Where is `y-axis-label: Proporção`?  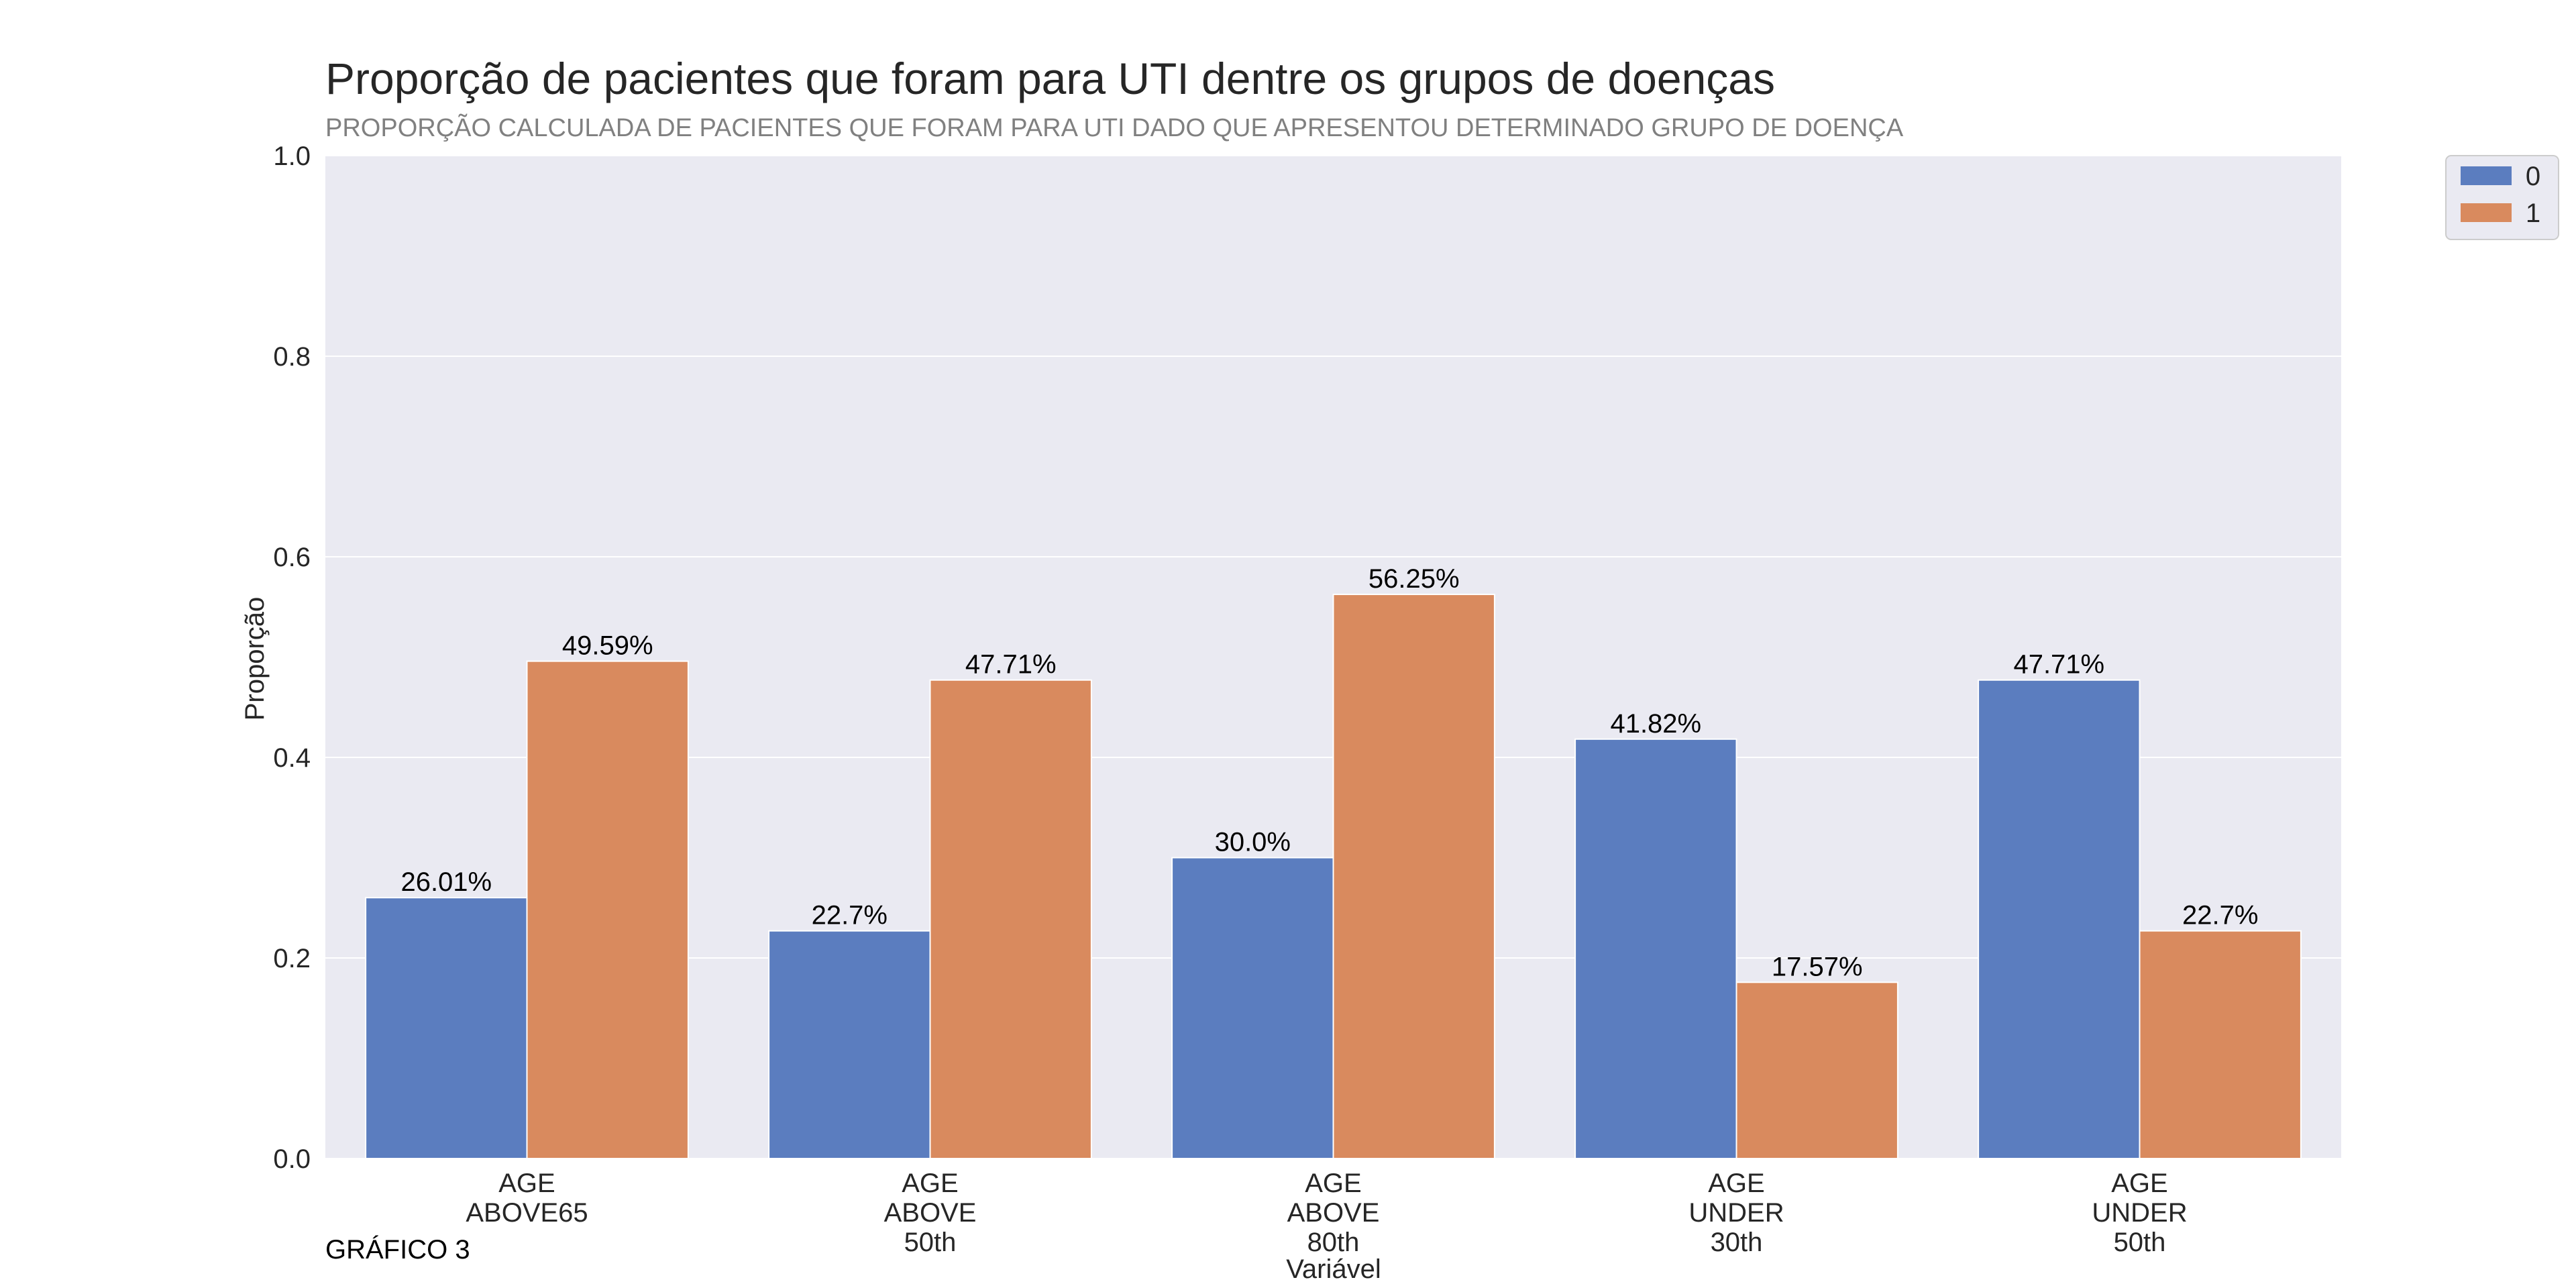
y-axis-label: Proporção is located at coordinates (255, 659).